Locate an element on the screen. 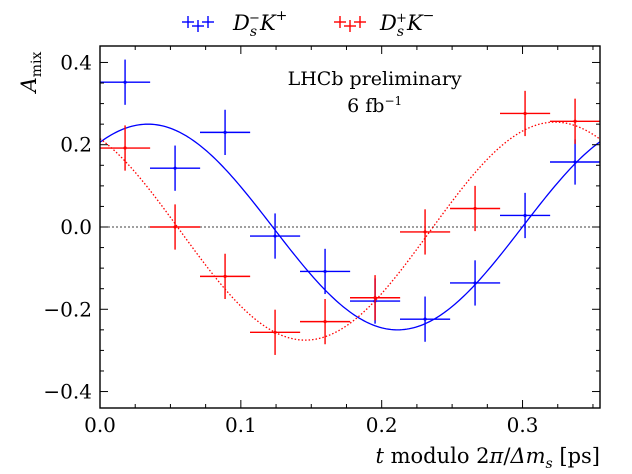  x-tick-label: 0.2 is located at coordinates (382, 425).